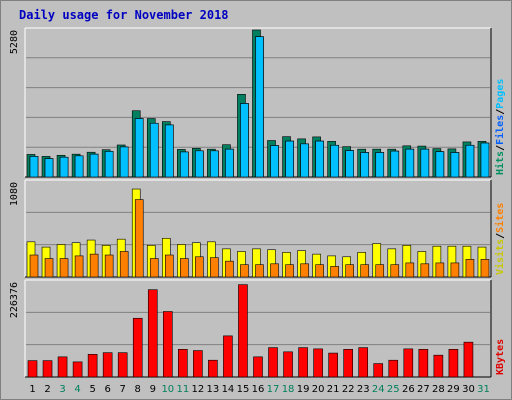 This screenshot has height=400, width=512. What do you see at coordinates (468, 389) in the screenshot?
I see `x-tick-label-30: 30` at bounding box center [468, 389].